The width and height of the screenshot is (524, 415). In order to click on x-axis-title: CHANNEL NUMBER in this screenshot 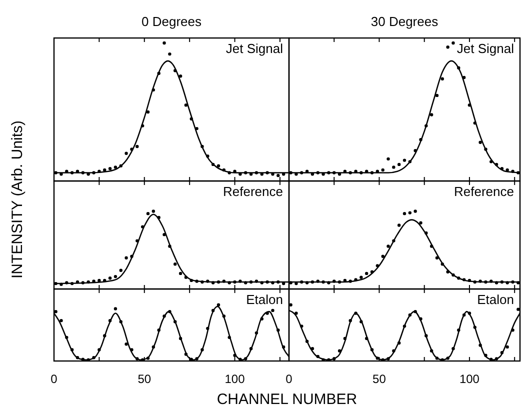, I will do `click(287, 399)`.